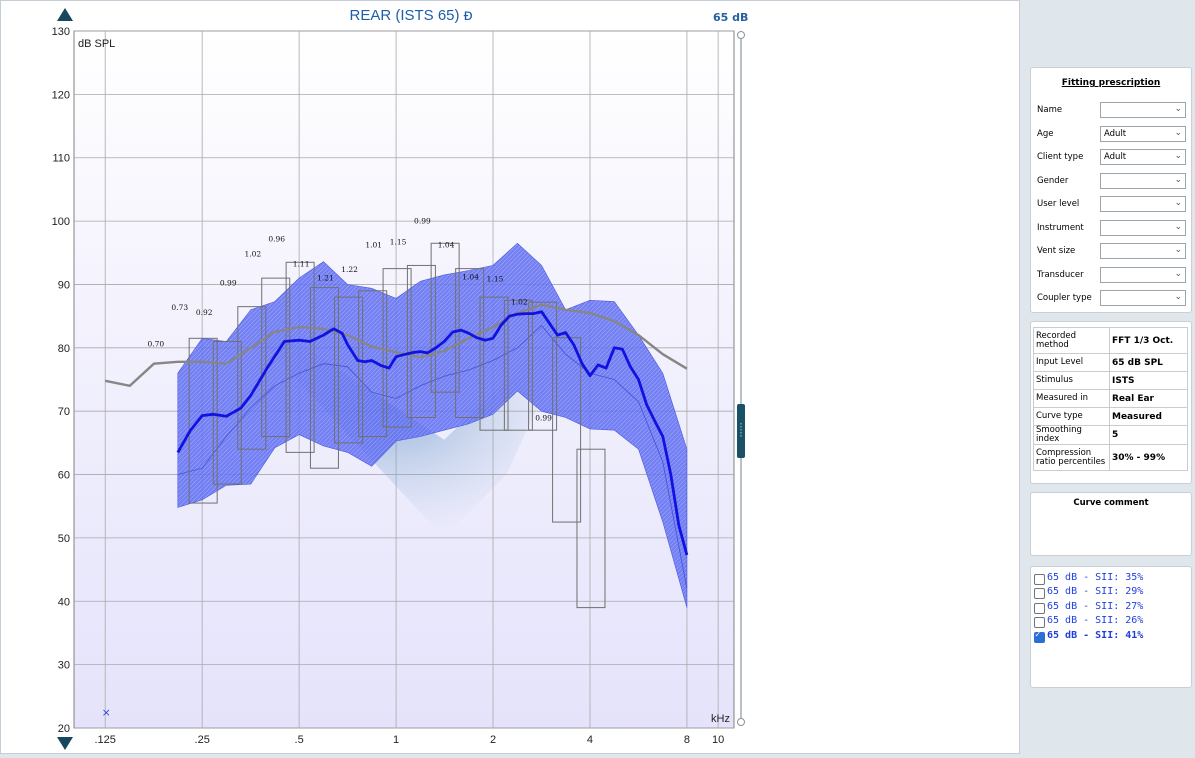  Describe the element at coordinates (1148, 435) in the screenshot. I see `info-value: 5` at that location.